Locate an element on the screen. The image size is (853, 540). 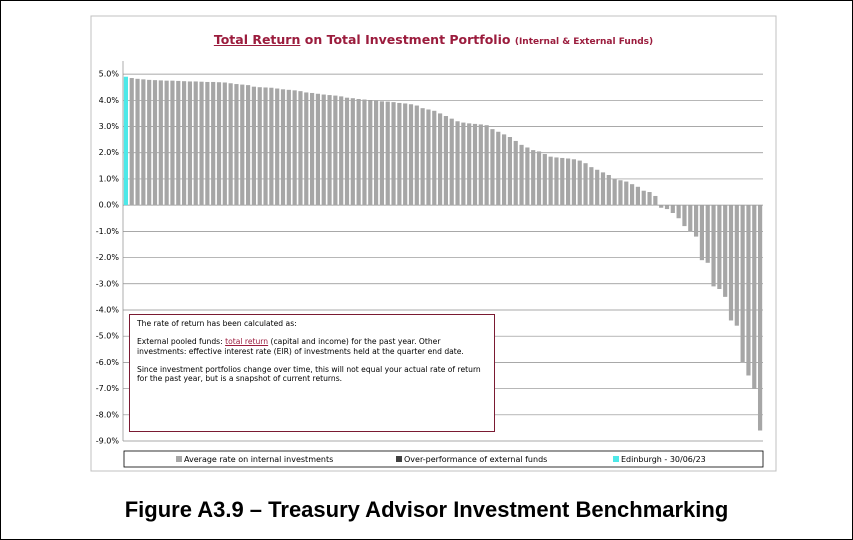
legend-label: Edinburgh - 30/06/23 is located at coordinates (663, 459).